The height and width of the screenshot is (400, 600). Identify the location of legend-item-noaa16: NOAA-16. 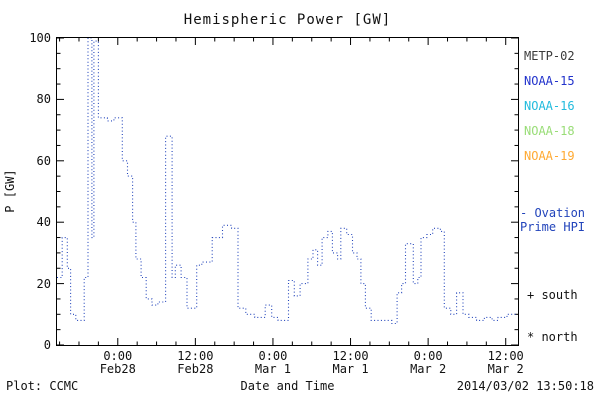
(549, 106).